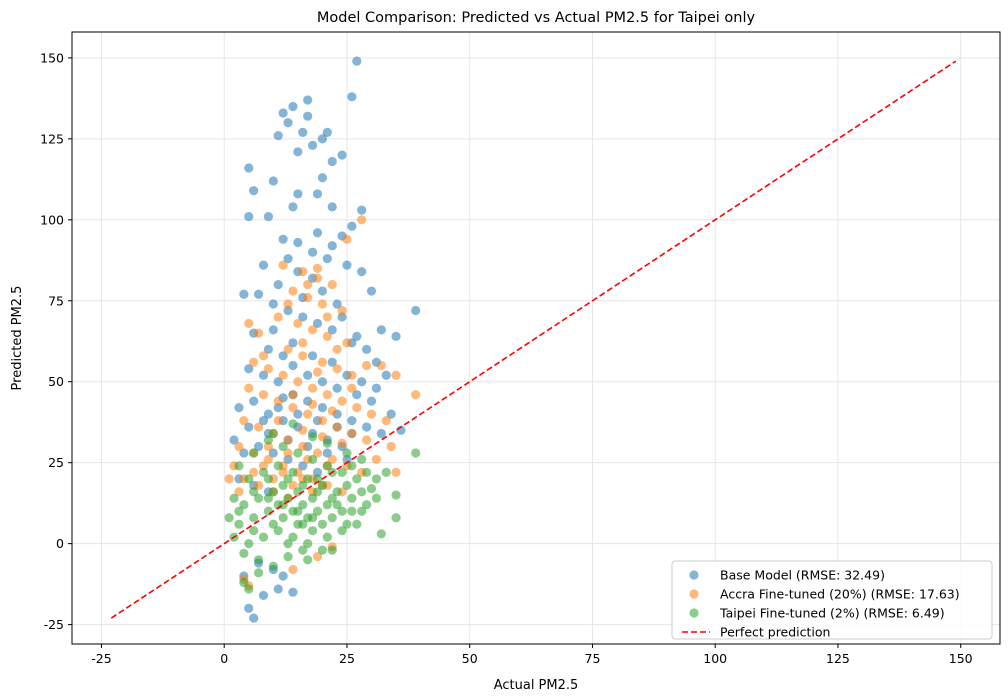 This screenshot has width=1008, height=699. What do you see at coordinates (775, 632) in the screenshot?
I see `legend-label-3: Perfect prediction` at bounding box center [775, 632].